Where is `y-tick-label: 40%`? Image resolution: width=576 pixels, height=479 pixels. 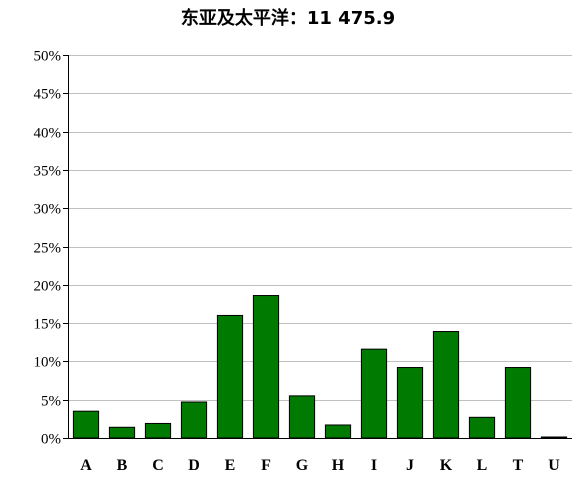
y-tick-label: 40% is located at coordinates (48, 134).